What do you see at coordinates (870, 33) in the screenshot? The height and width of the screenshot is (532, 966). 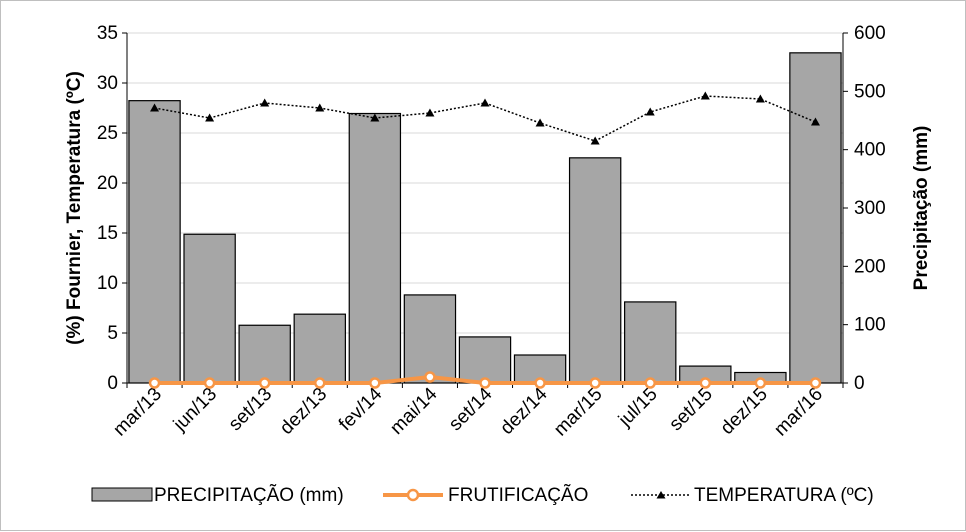 I see `right-tick-label: 600` at bounding box center [870, 33].